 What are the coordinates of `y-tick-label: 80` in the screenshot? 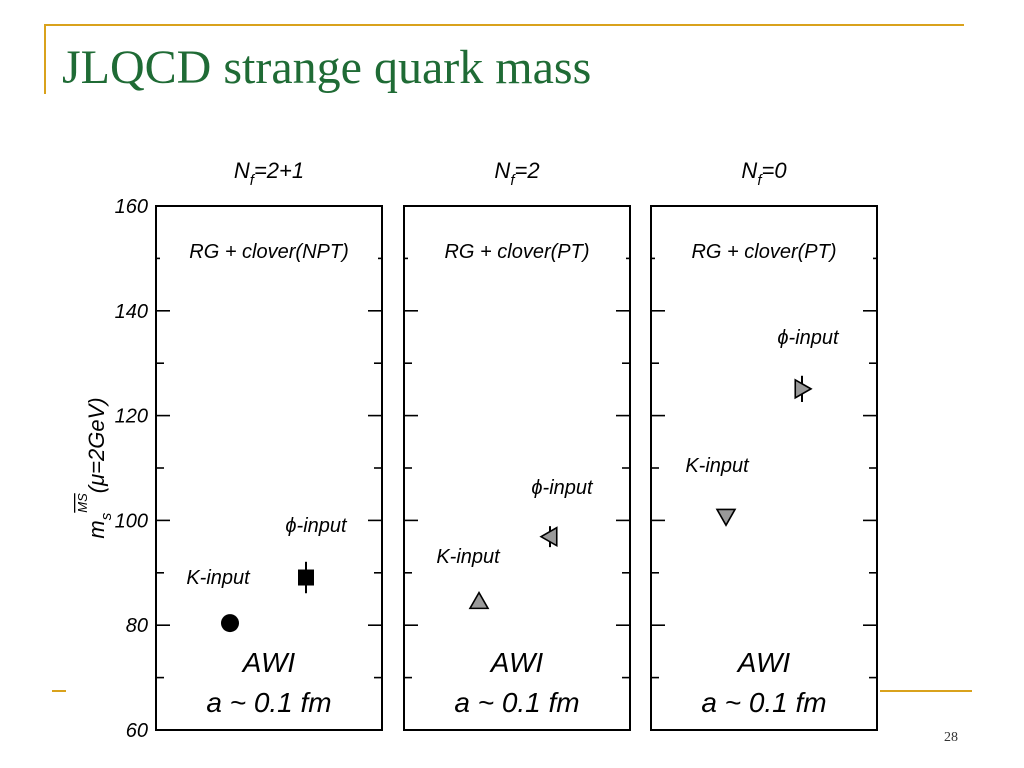 It's located at (137, 626).